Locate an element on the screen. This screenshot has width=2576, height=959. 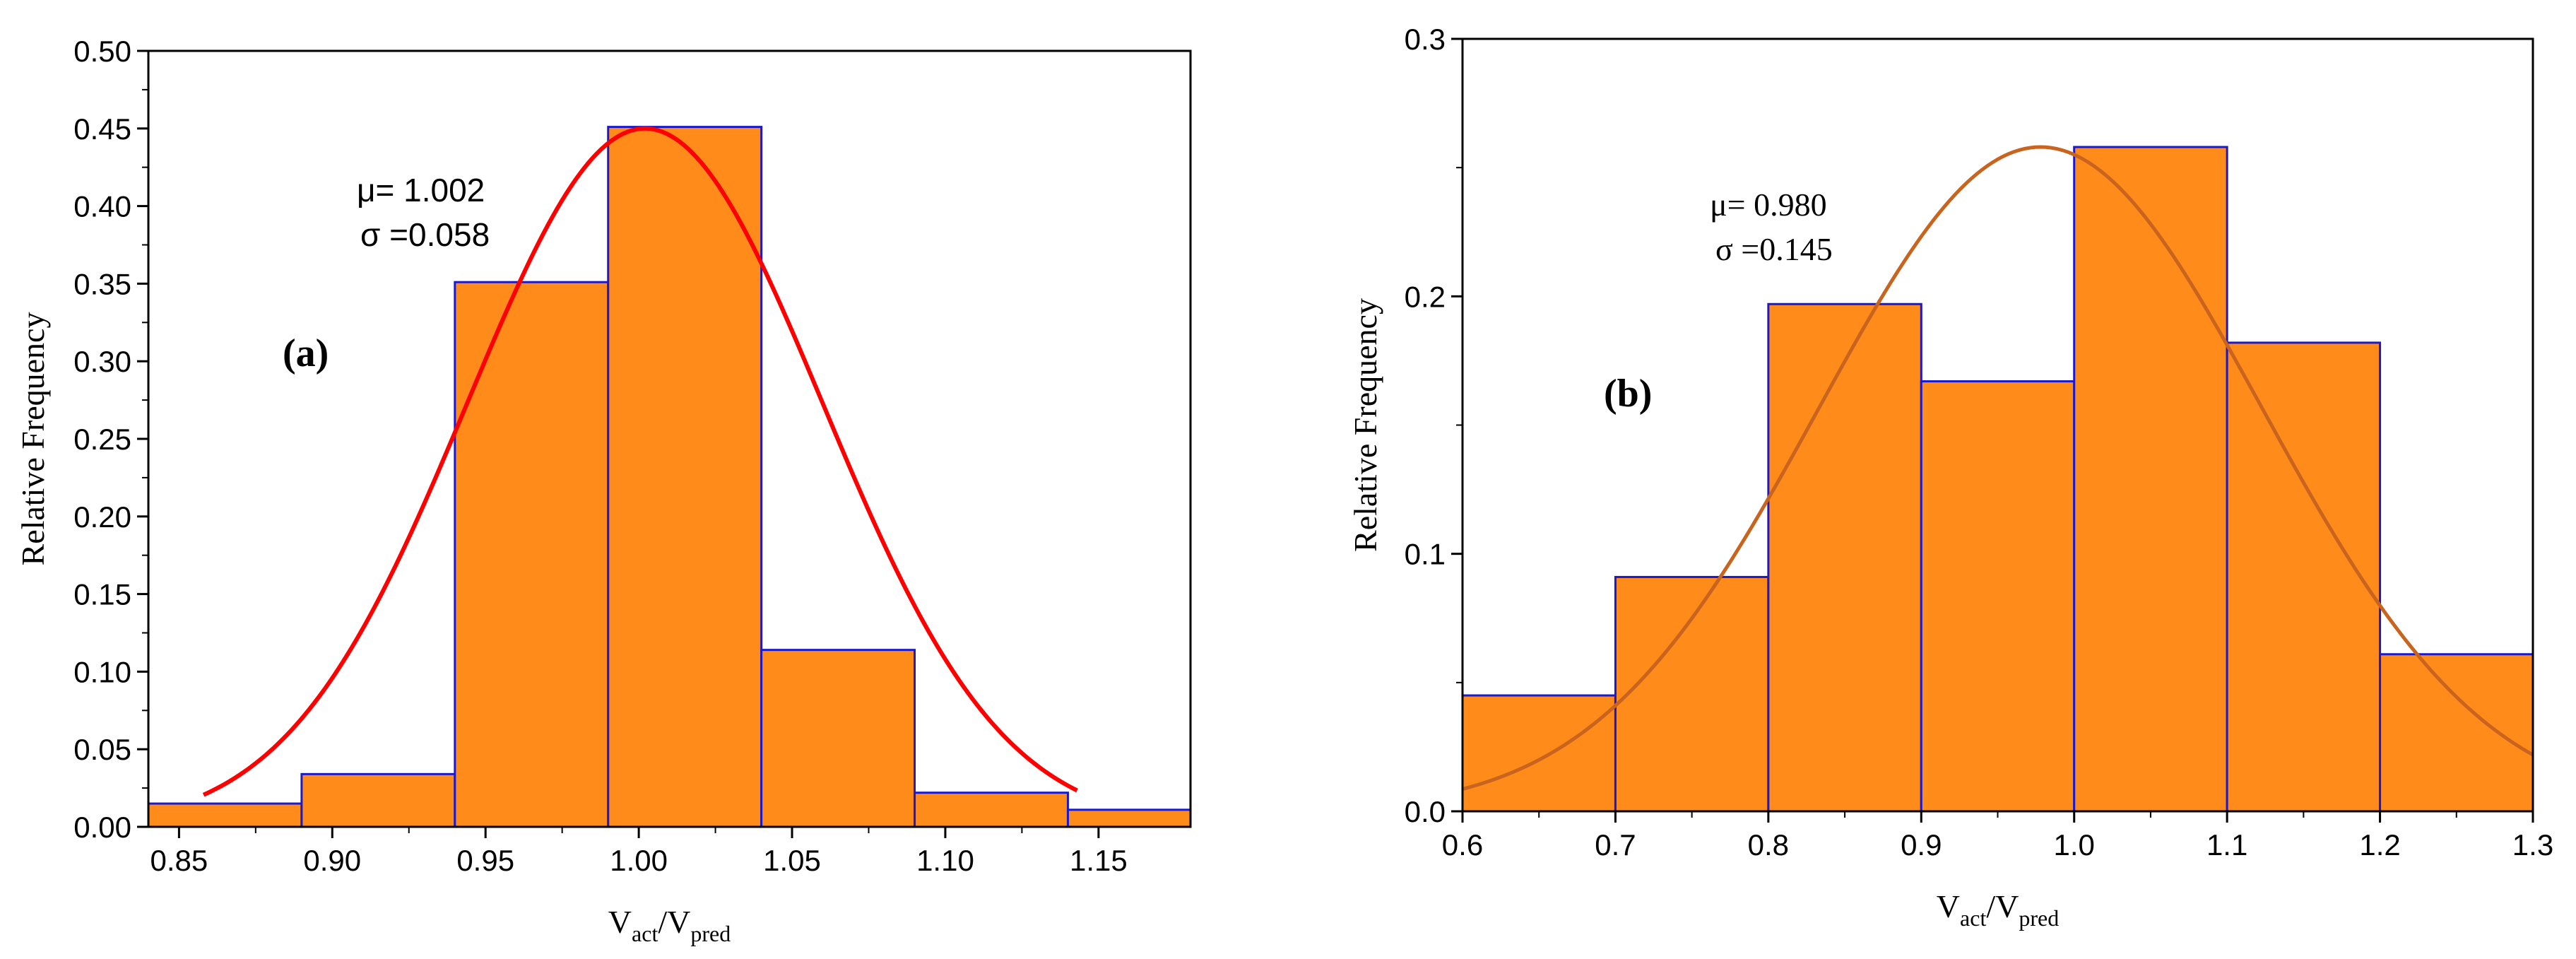
y-tick-label: 0.05 is located at coordinates (102, 749).